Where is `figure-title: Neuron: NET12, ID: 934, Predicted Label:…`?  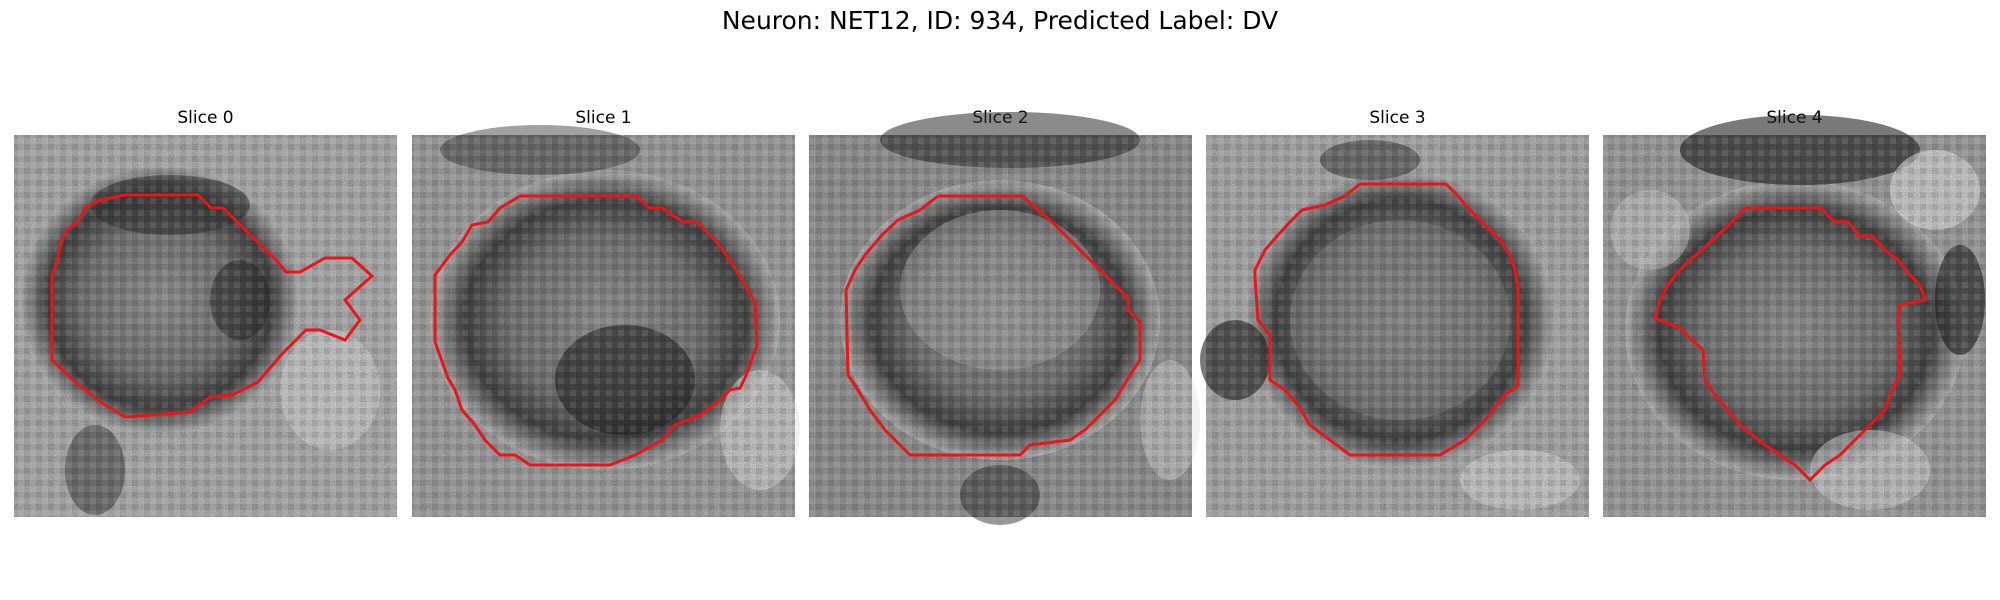 figure-title: Neuron: NET12, ID: 934, Predicted Label:… is located at coordinates (1000, 20).